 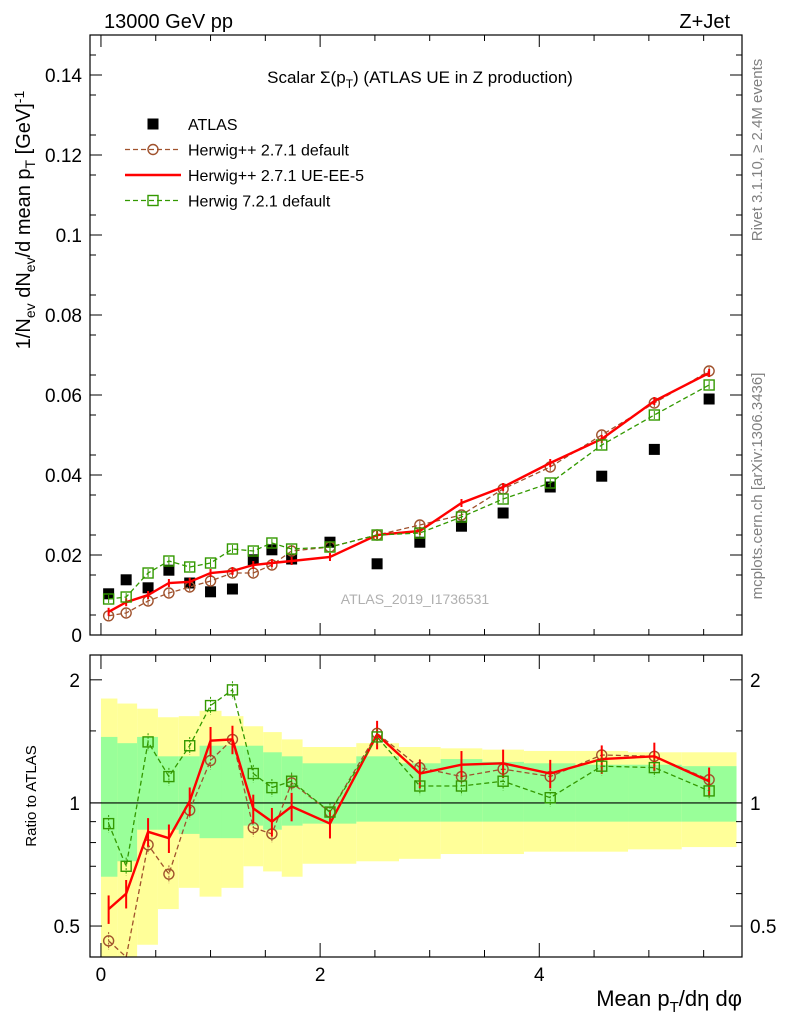 What do you see at coordinates (63, 156) in the screenshot?
I see `y-tick-label: 0.12` at bounding box center [63, 156].